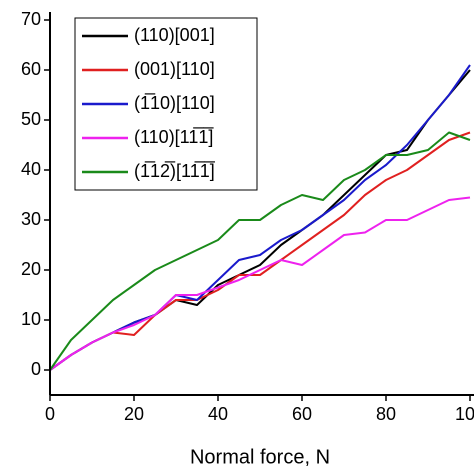 This screenshot has height=474, width=474. I want to click on legend-label: (110)[001], so click(174, 35).